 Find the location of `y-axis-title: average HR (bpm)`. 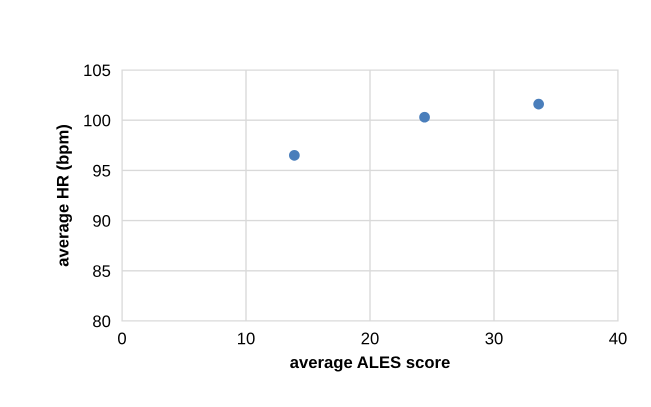

y-axis-title: average HR (bpm) is located at coordinates (64, 195).